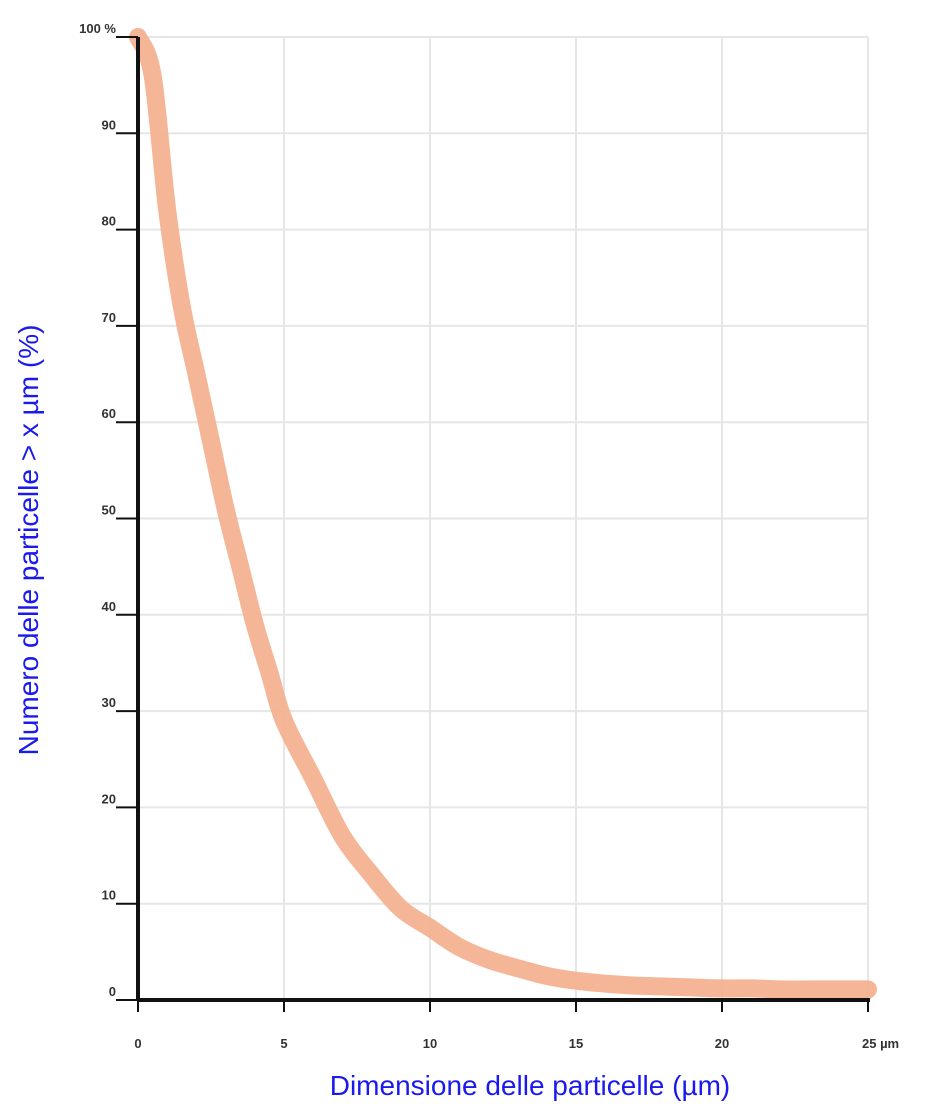 The width and height of the screenshot is (931, 1113). What do you see at coordinates (283, 1043) in the screenshot?
I see `x-tick-label: 5` at bounding box center [283, 1043].